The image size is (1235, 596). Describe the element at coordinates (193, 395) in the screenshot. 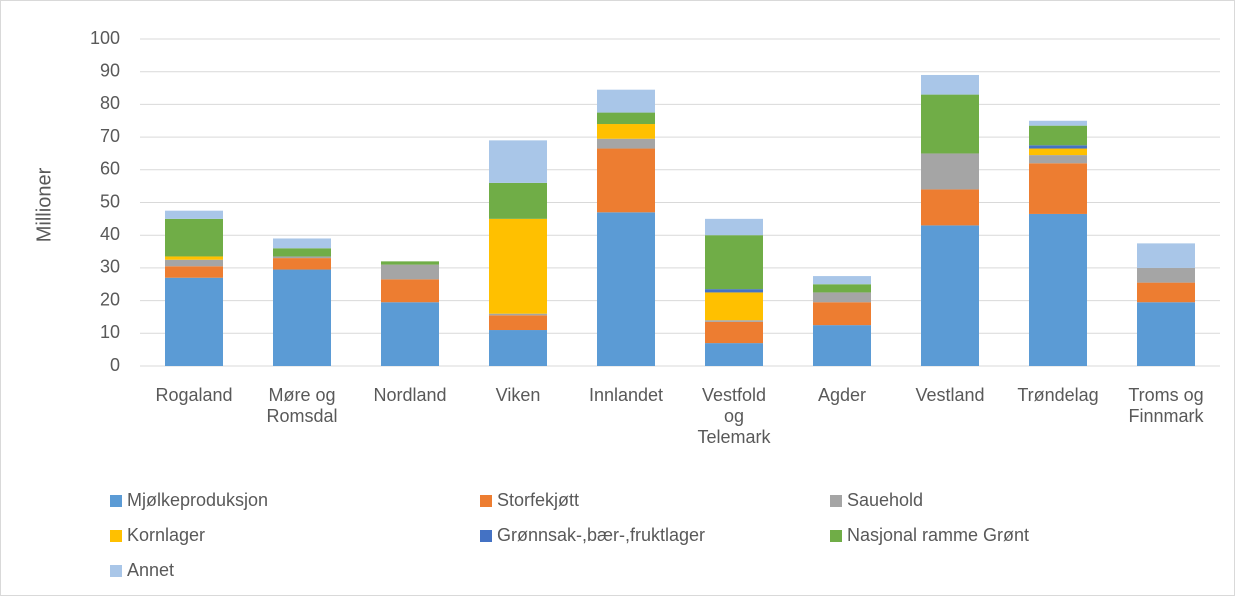

I see `x-tick-label: Rogaland` at that location.